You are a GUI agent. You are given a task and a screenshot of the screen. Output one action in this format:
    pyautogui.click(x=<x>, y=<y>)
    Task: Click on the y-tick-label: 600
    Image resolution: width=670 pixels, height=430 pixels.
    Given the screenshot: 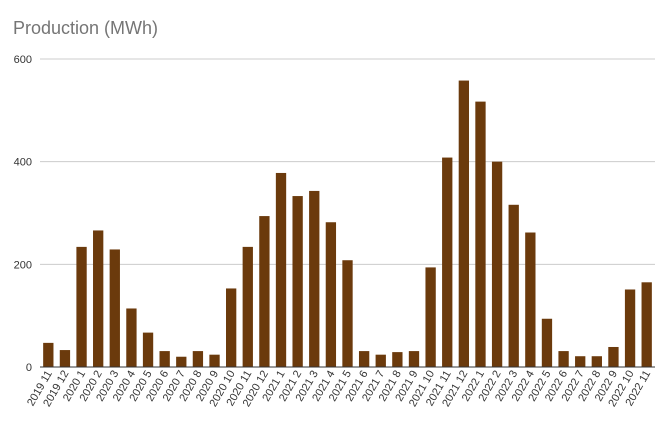 What is the action you would take?
    pyautogui.click(x=23, y=60)
    